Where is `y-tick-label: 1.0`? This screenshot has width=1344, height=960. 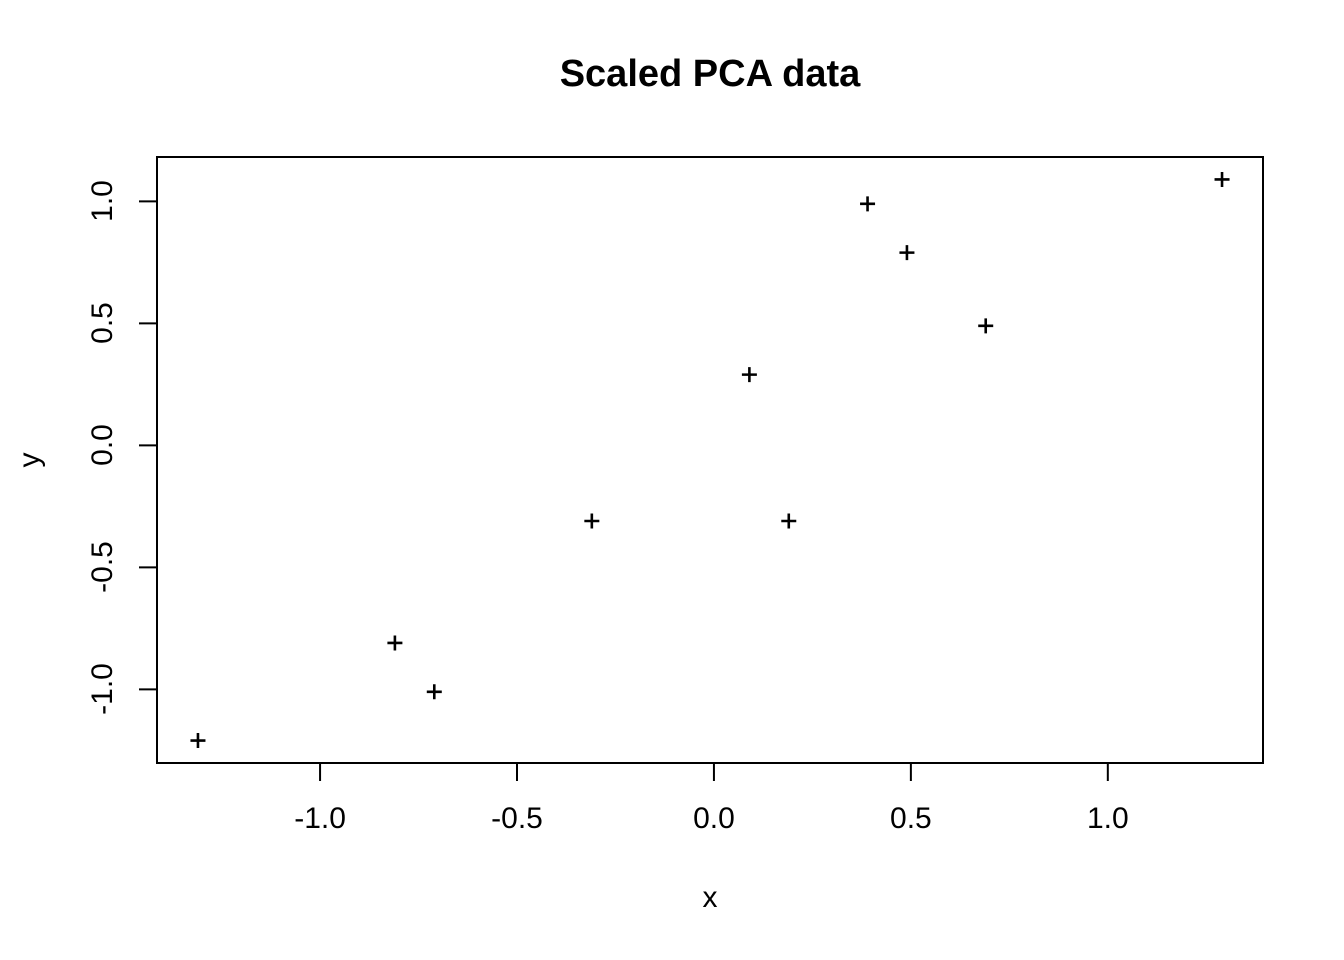
y-tick-label: 1.0 is located at coordinates (102, 201).